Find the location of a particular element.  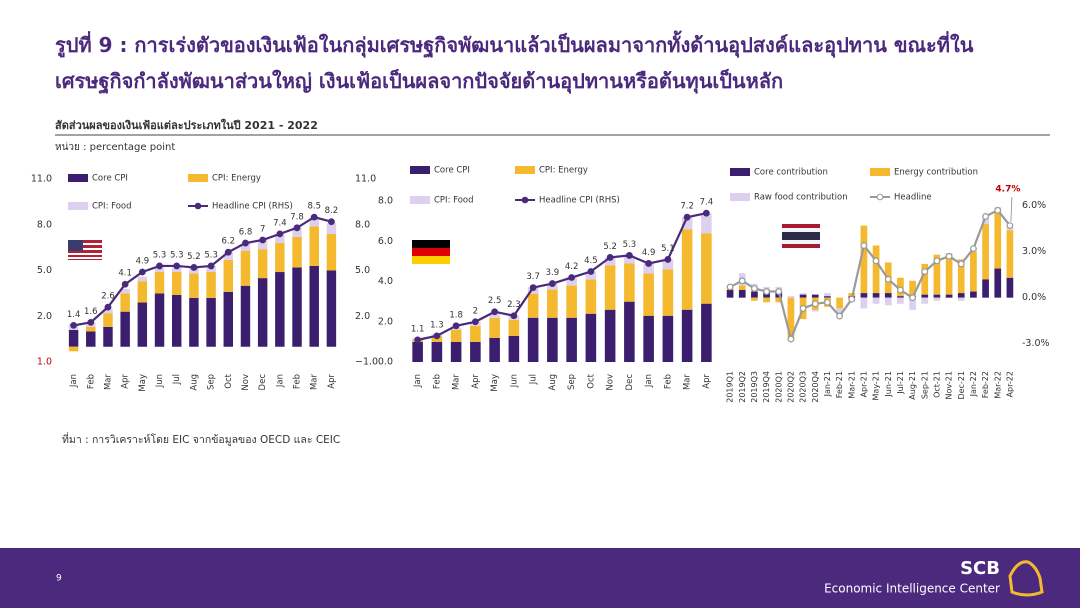

x-tick-label: Apr is located at coordinates (332, 381).